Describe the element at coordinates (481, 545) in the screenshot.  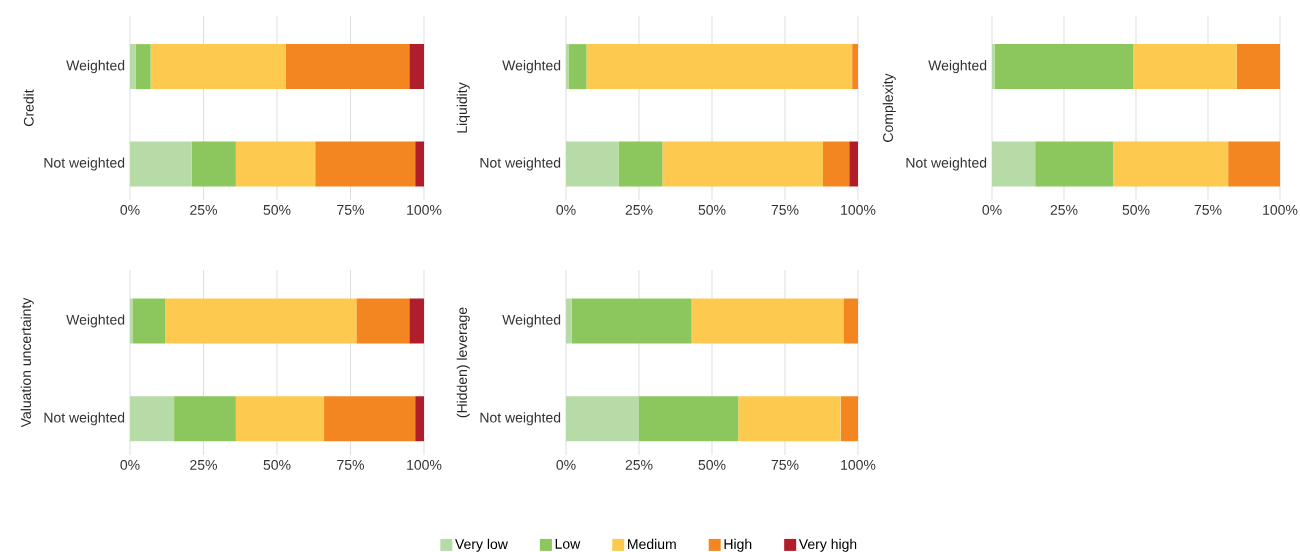
I see `legend-label: Very low` at that location.